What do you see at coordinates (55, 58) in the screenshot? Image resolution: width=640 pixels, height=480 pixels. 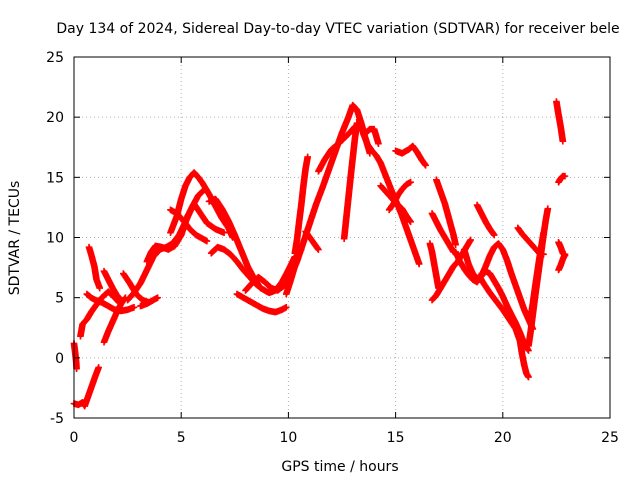 I see `y-tick-label: 25` at bounding box center [55, 58].